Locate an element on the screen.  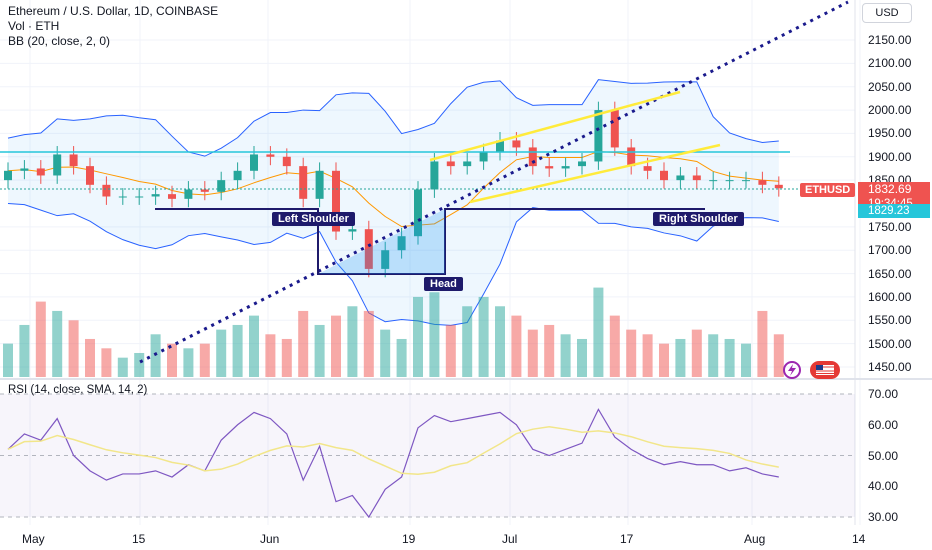
date-tick: Jul is located at coordinates (510, 539).